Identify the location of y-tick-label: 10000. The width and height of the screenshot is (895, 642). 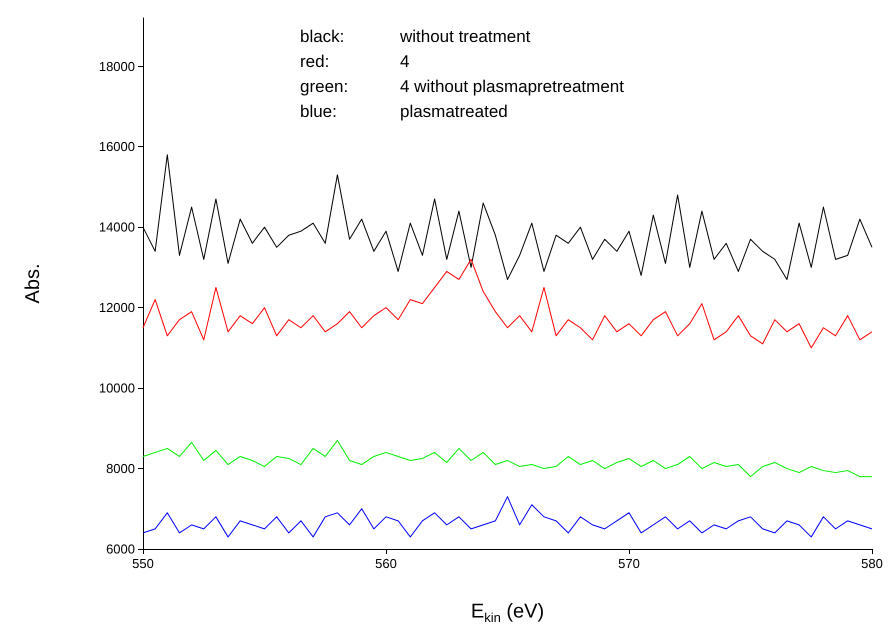
(116, 388).